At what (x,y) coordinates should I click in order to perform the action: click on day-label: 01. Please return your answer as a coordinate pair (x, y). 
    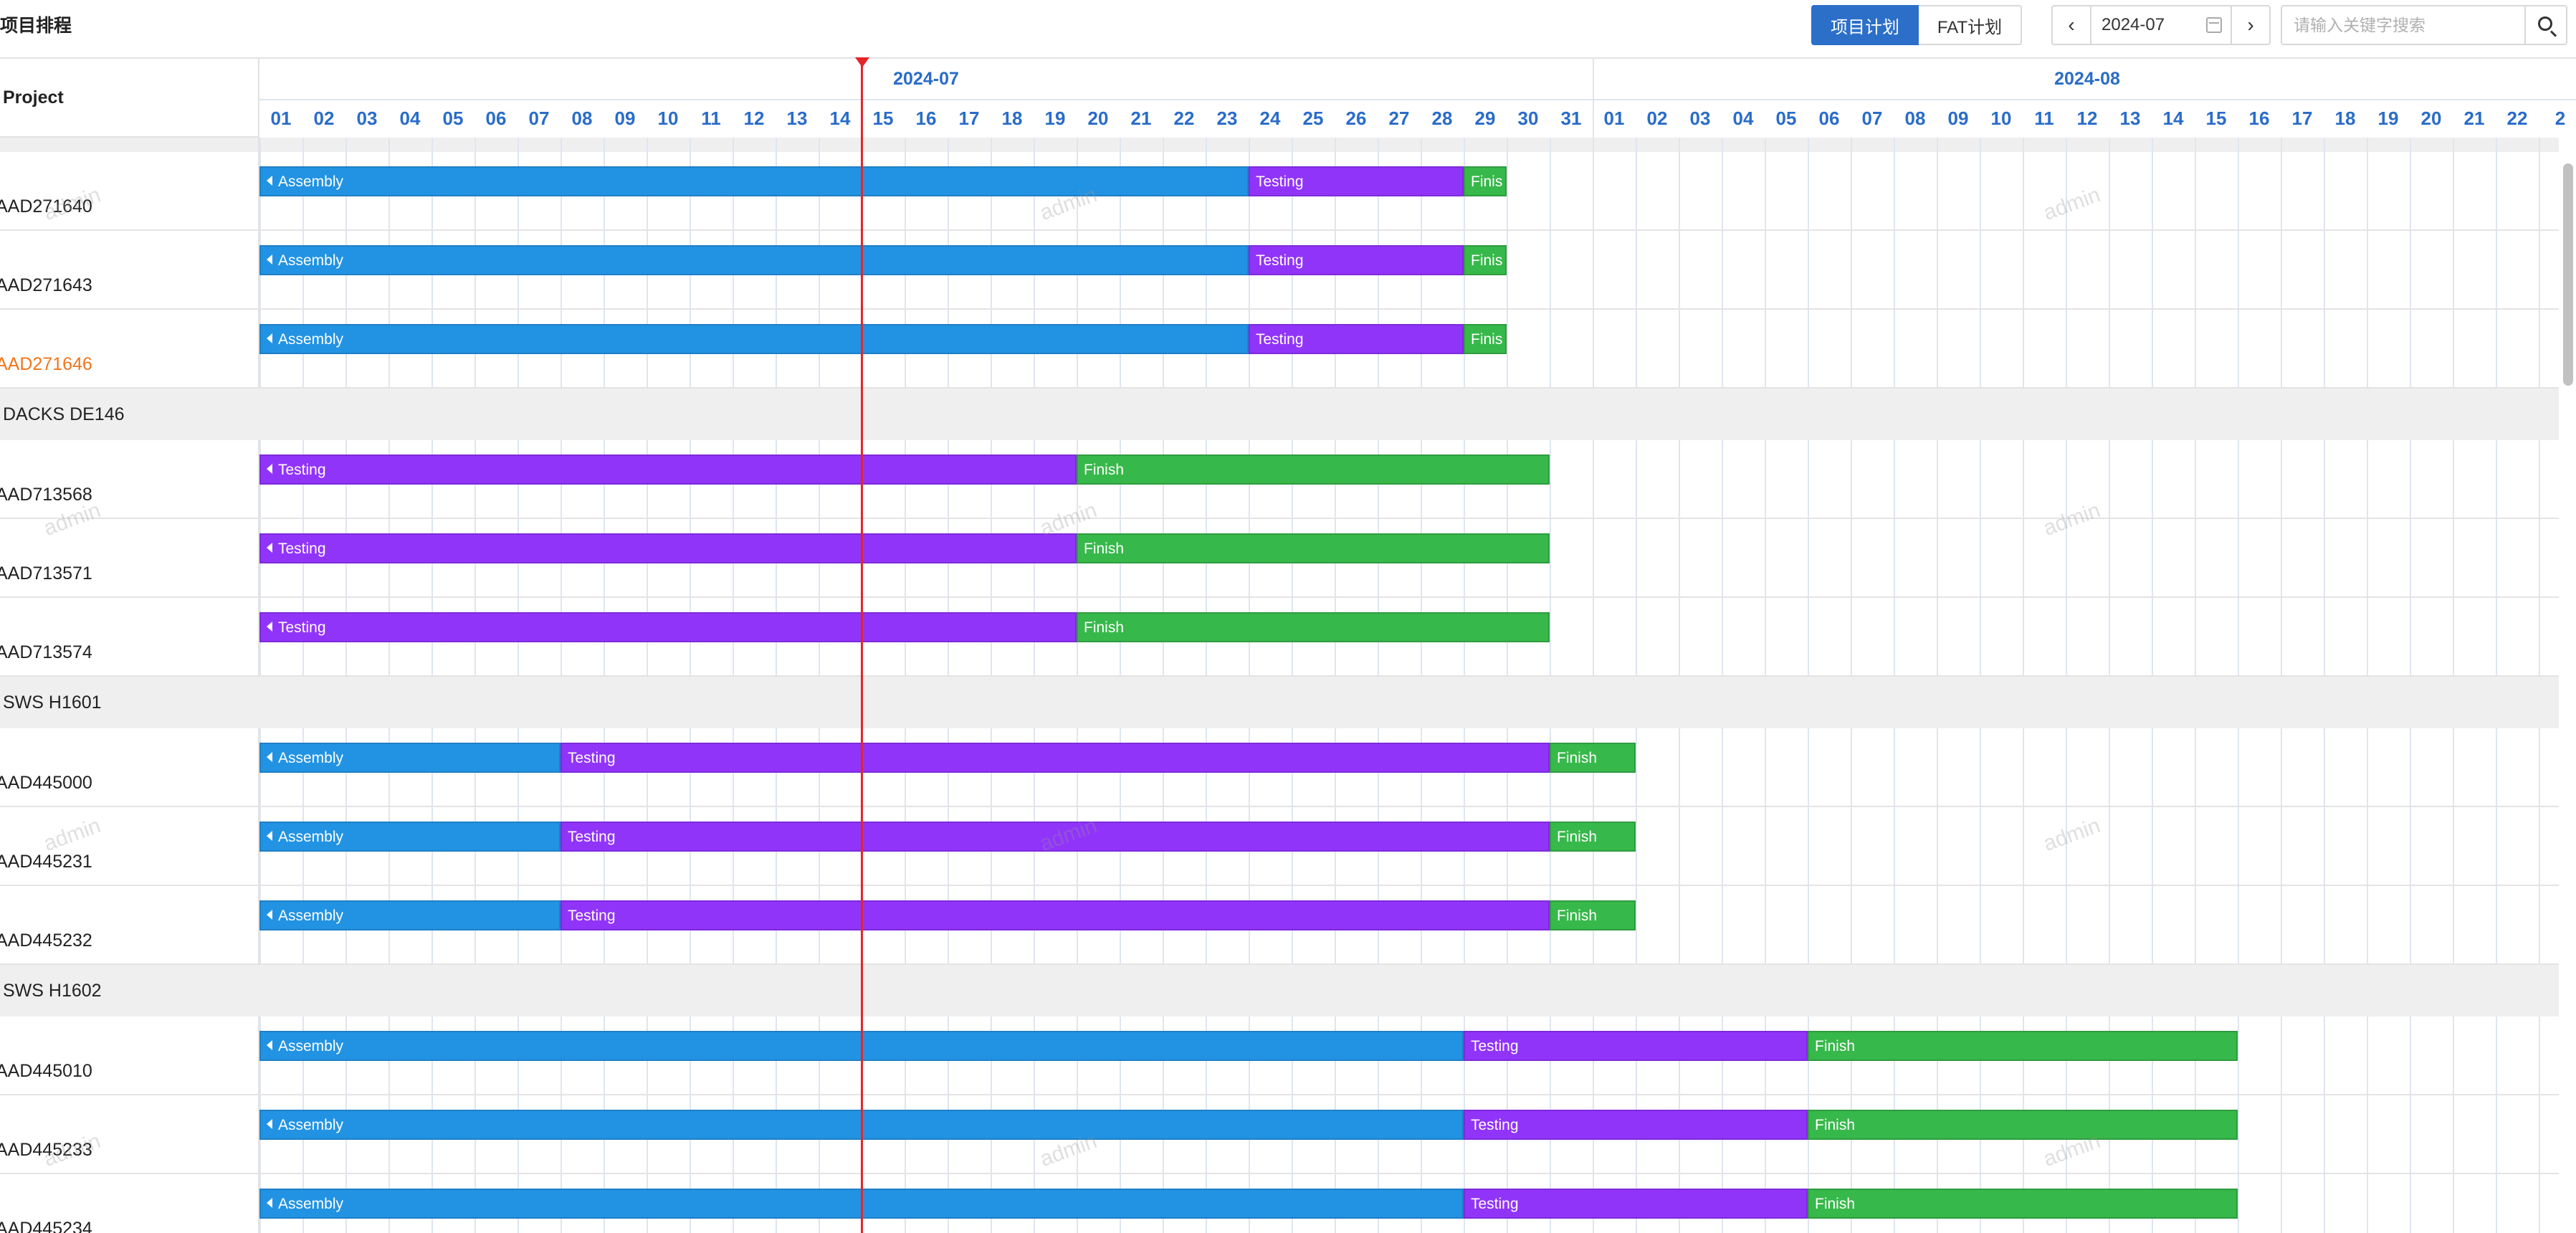
    Looking at the image, I should click on (281, 118).